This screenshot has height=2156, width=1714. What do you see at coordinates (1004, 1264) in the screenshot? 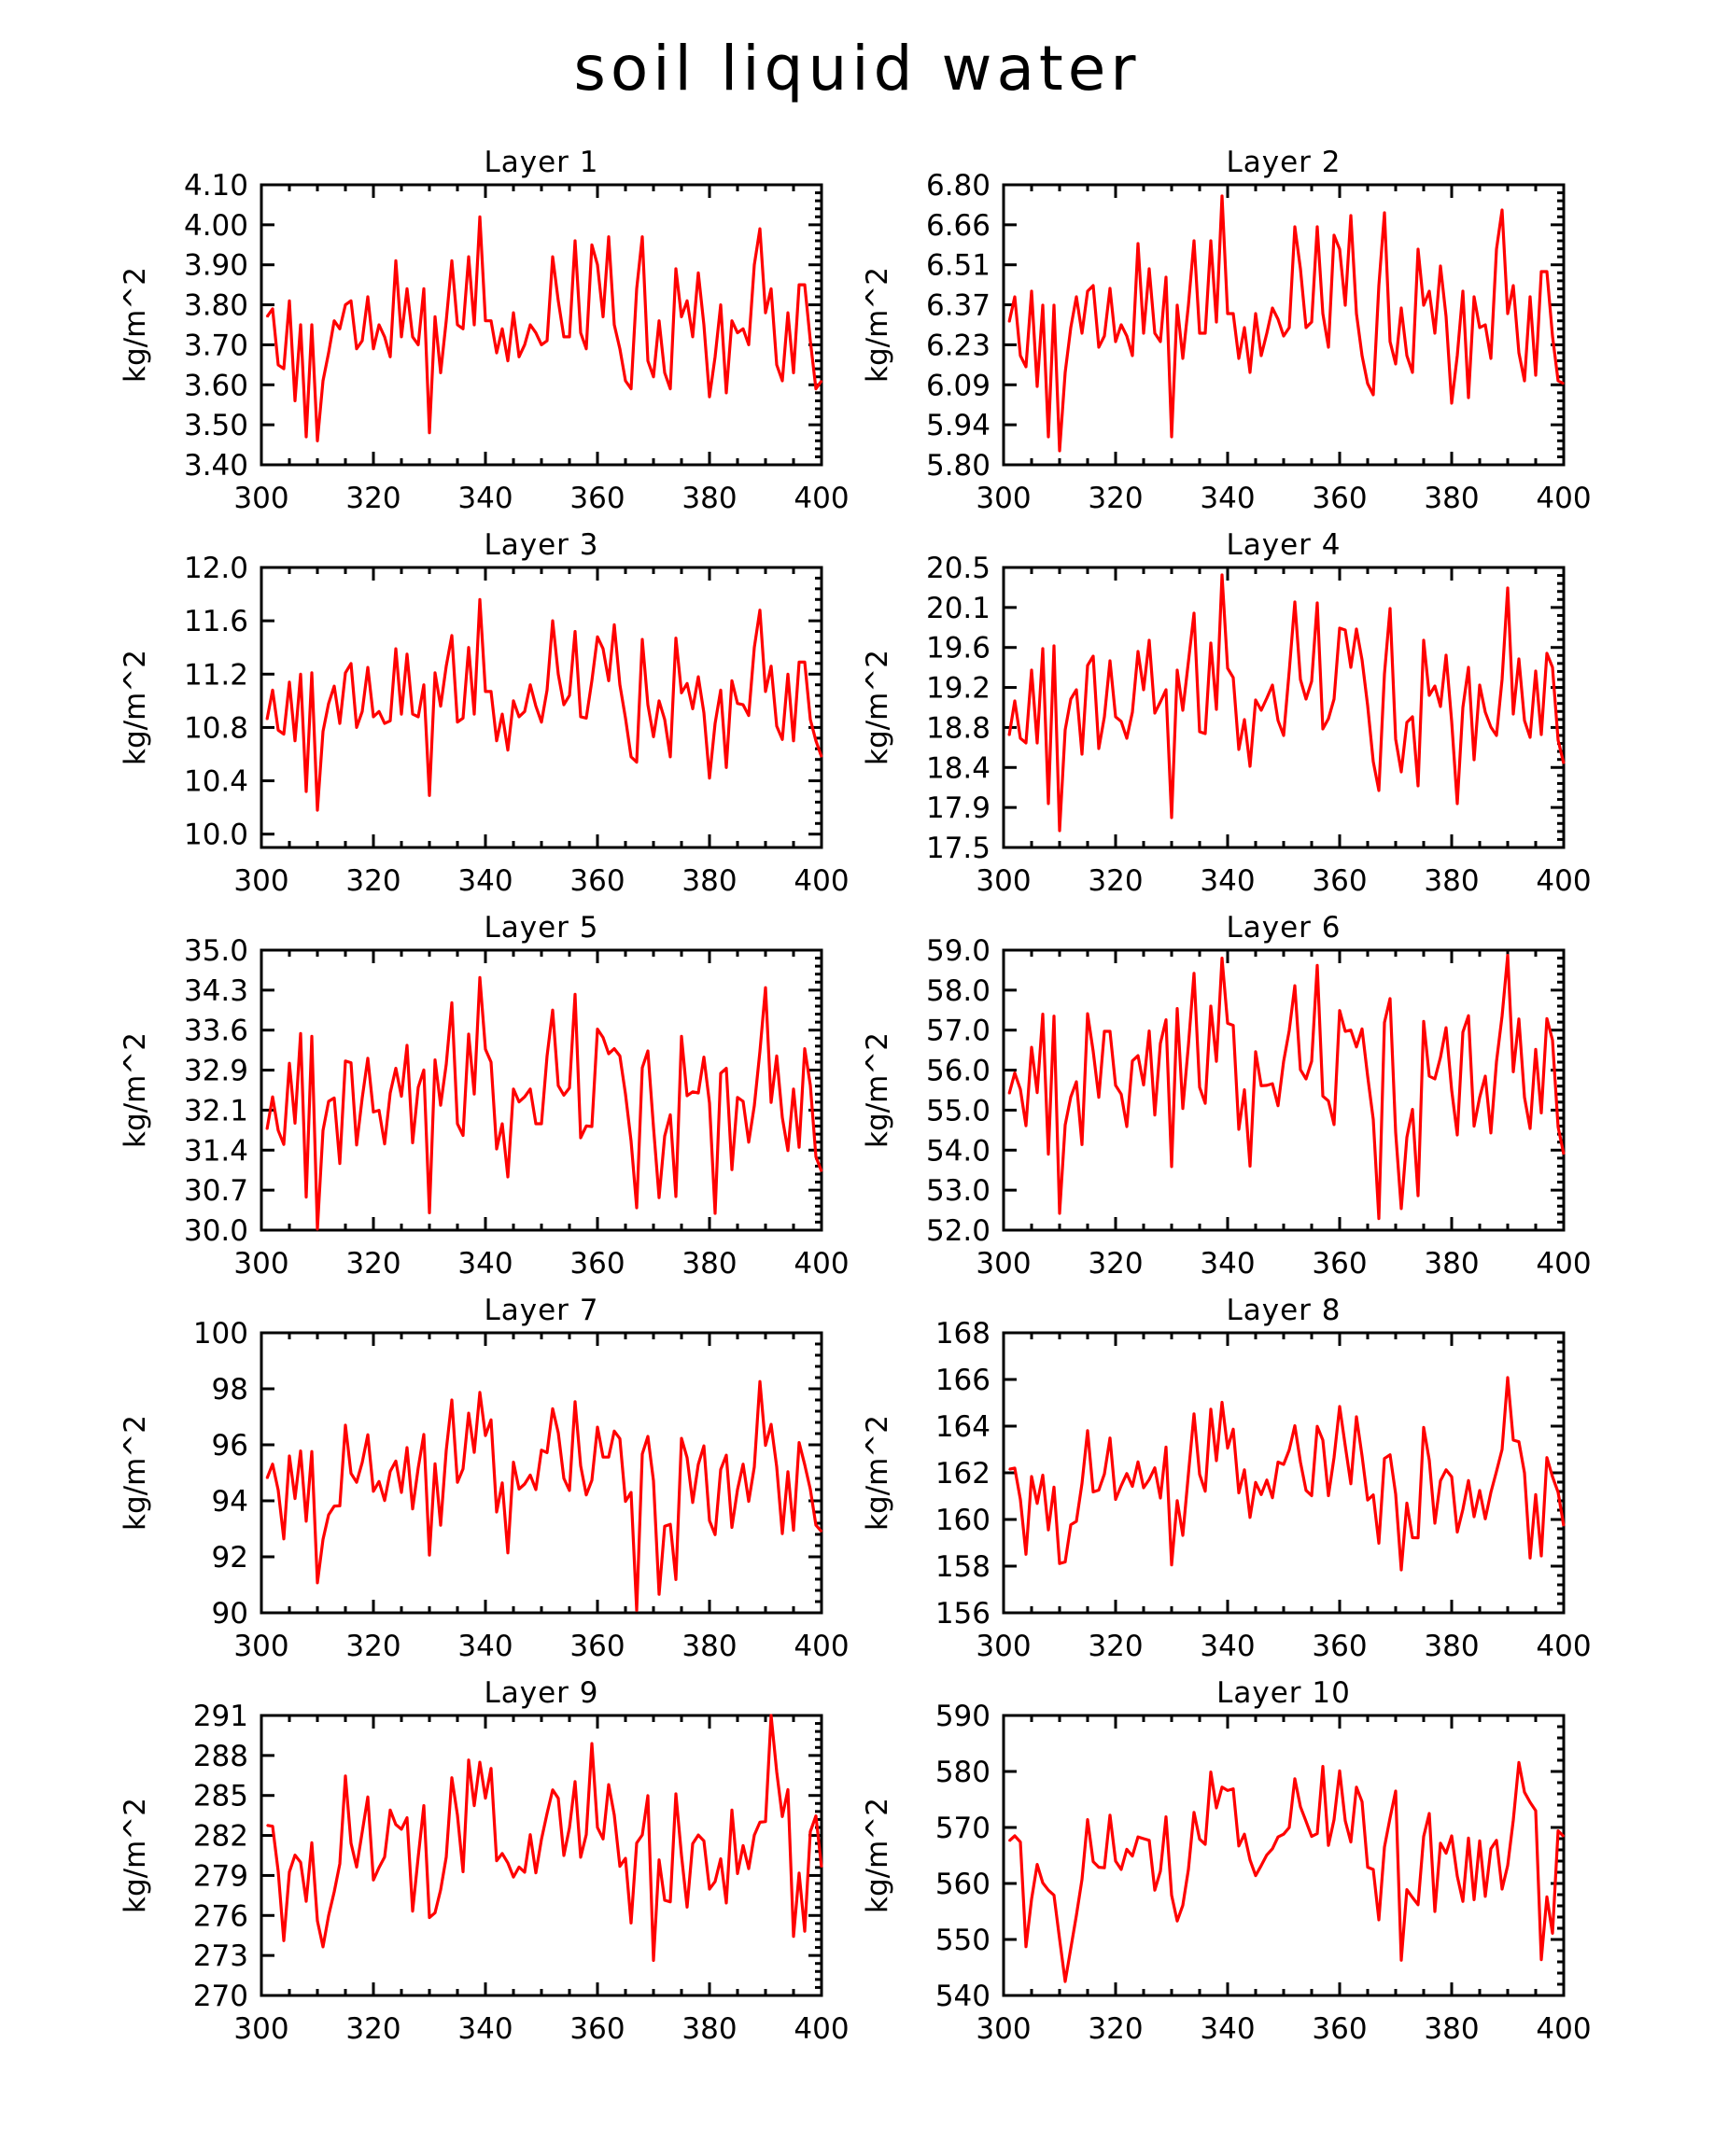
I see `x-tick-label: 300` at bounding box center [1004, 1264].